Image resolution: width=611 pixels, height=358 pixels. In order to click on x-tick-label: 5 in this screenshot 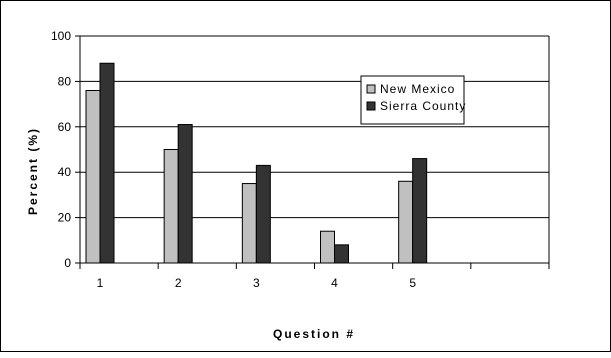, I will do `click(412, 283)`.